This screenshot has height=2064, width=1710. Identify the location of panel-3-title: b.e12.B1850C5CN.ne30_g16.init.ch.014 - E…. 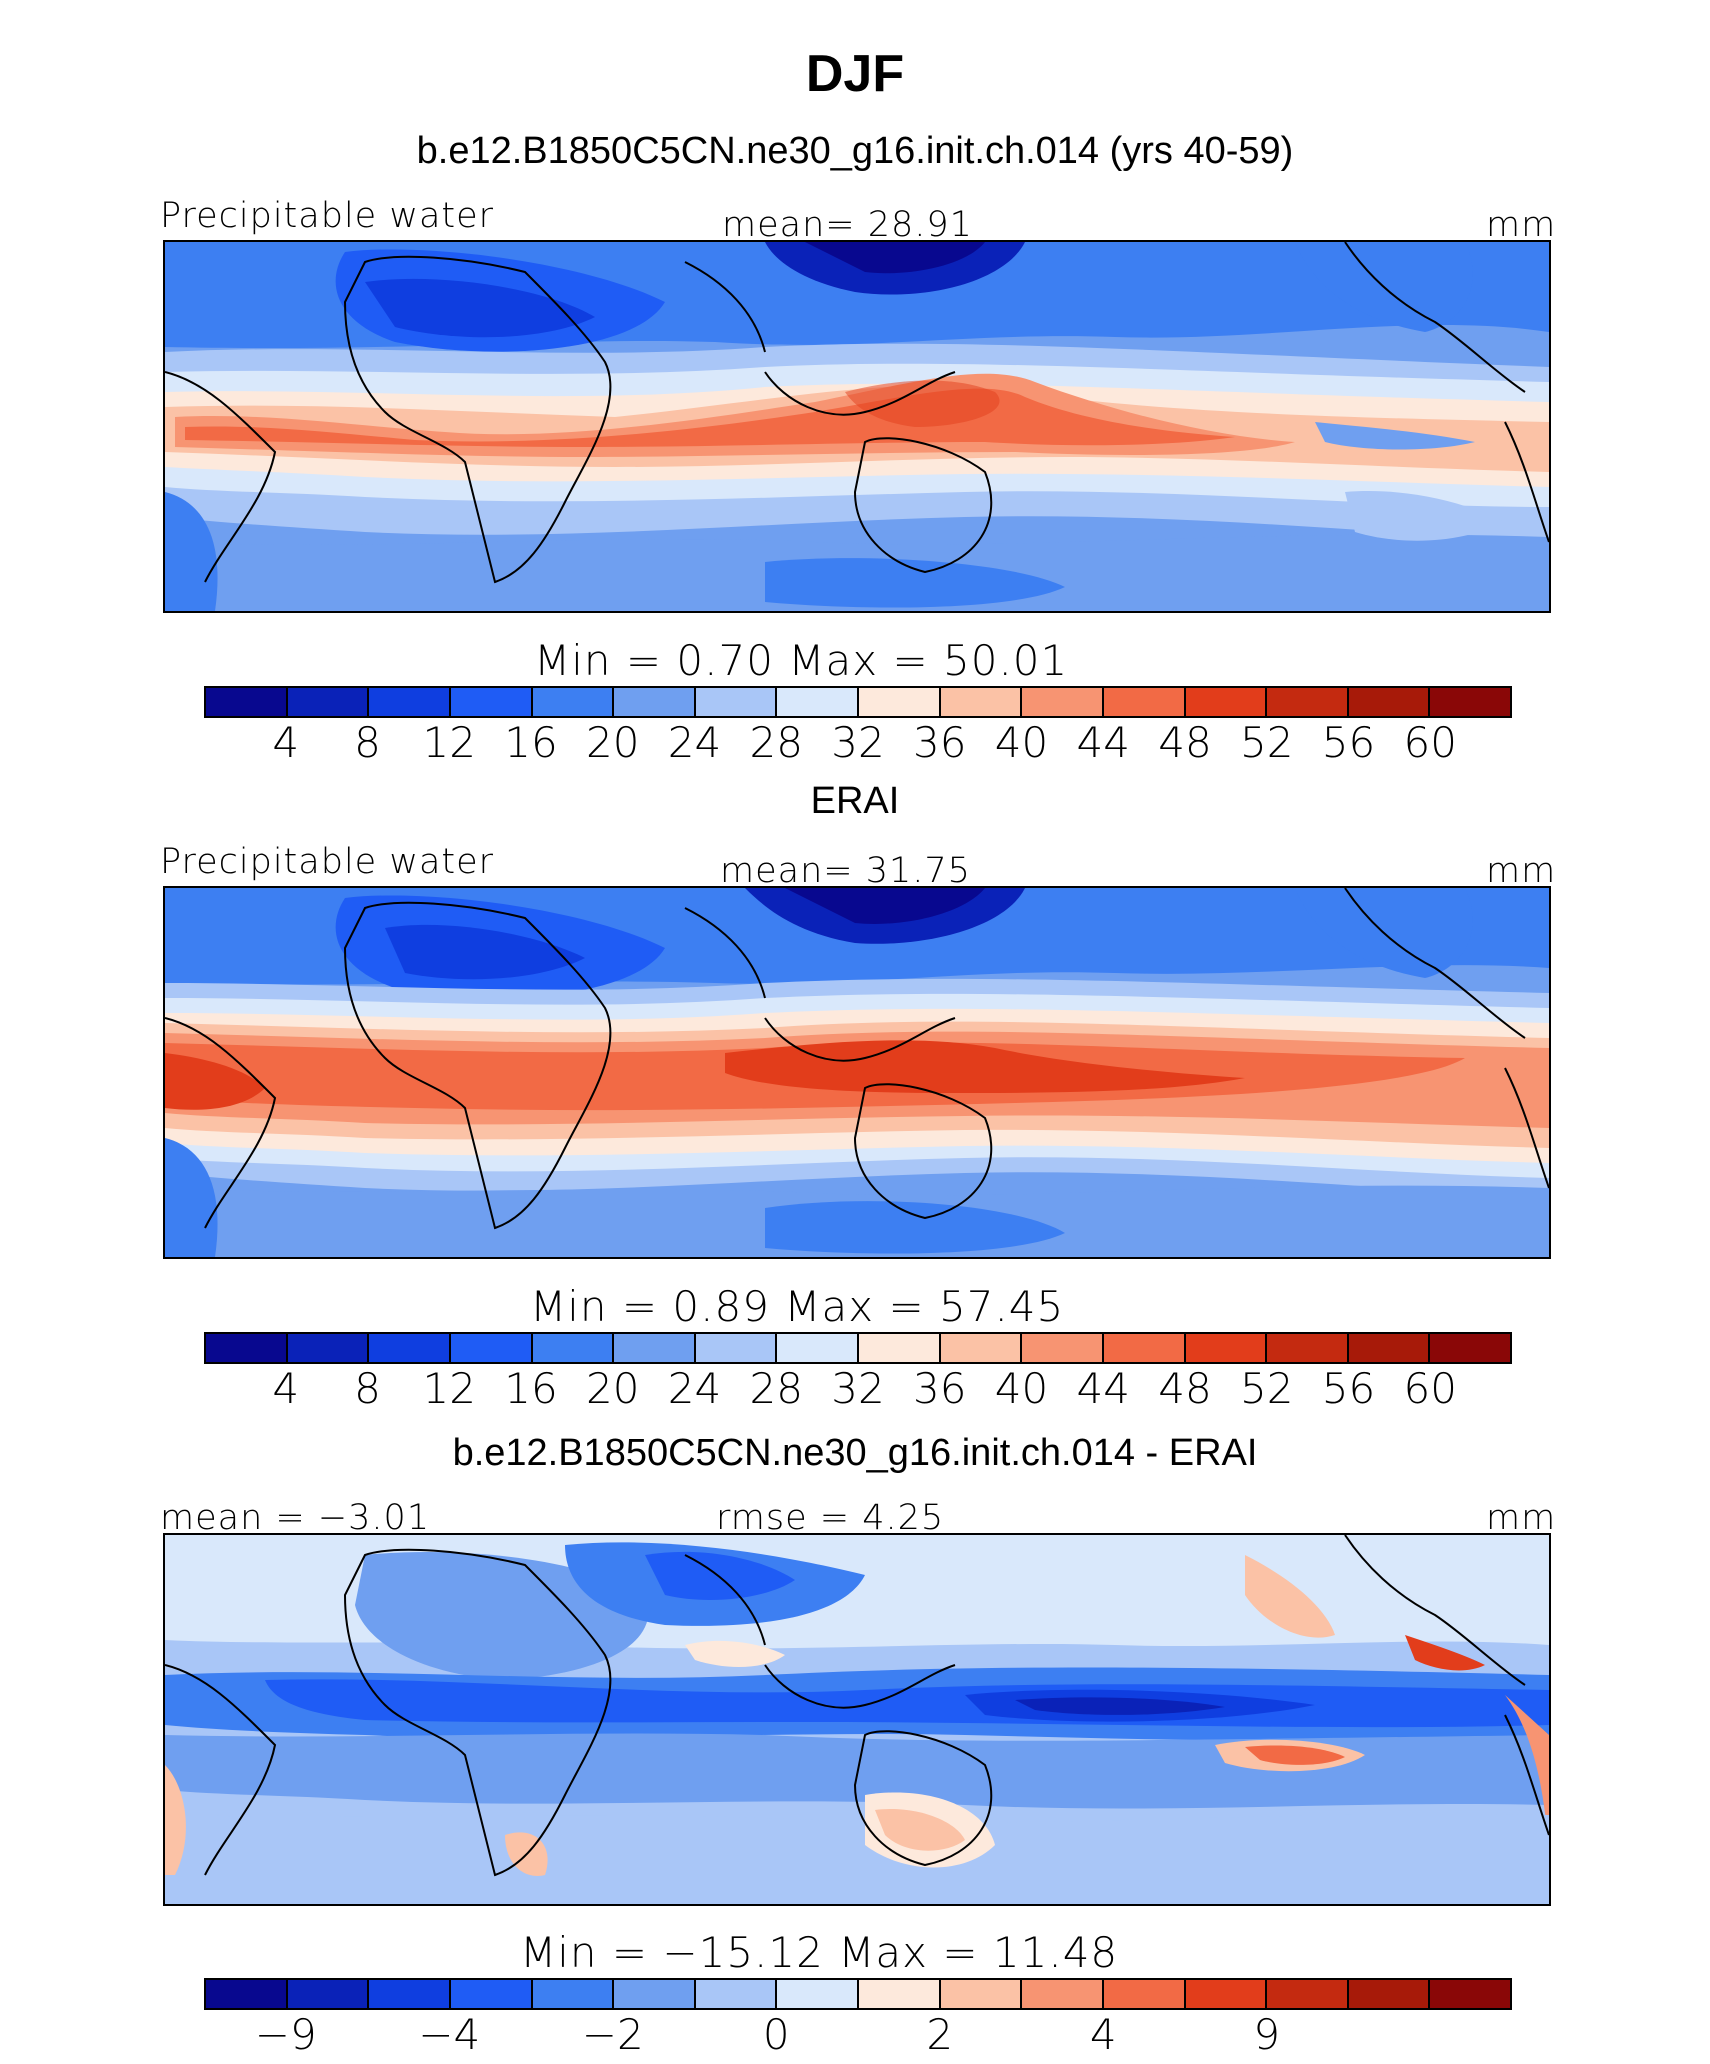
(855, 1453).